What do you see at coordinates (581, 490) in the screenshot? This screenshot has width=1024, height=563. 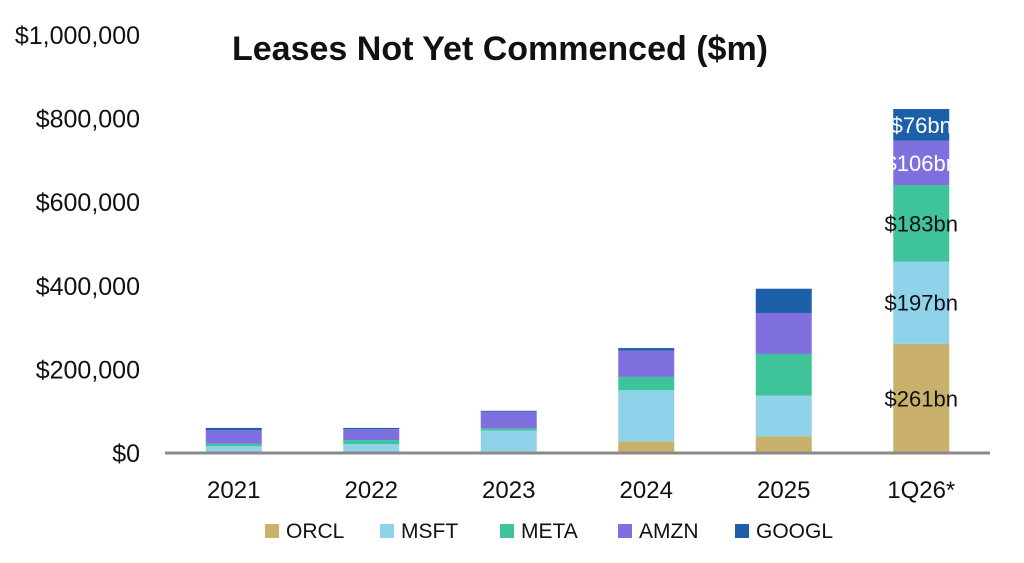 I see `x-axis-ticks: 2021 2022 2023 2024 2025 1Q26*` at bounding box center [581, 490].